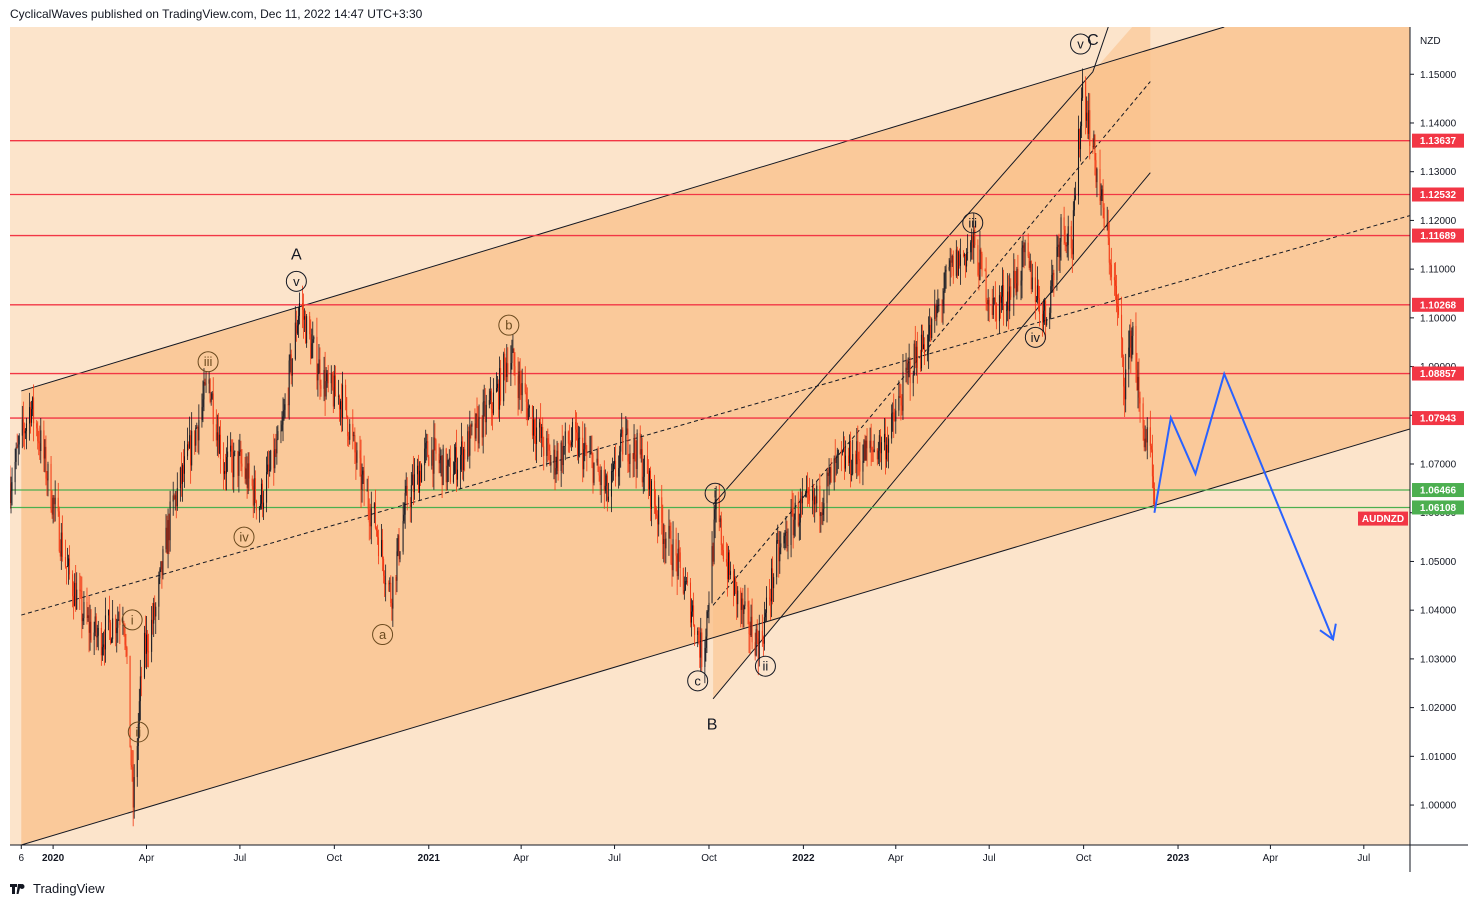  I want to click on price-tick-label: 1.10000, so click(1438, 318).